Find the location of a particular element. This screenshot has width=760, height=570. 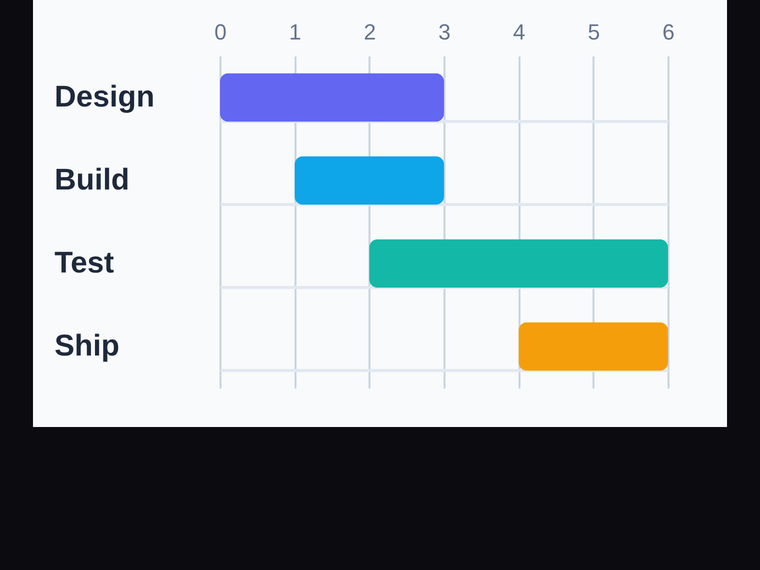

y-tick-label: Test is located at coordinates (84, 263).